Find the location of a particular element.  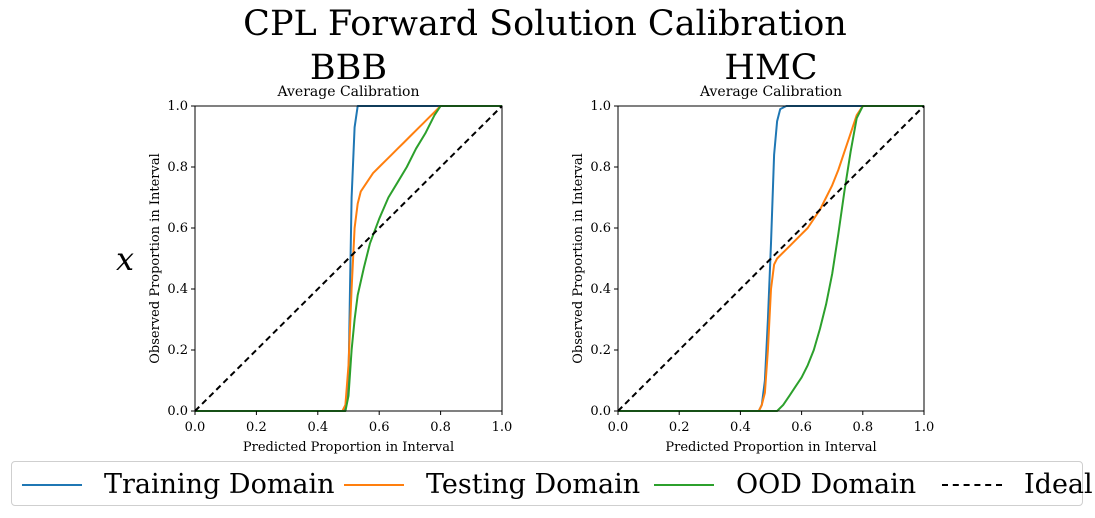

legend-item-ideal: Ideal is located at coordinates (1017, 484).